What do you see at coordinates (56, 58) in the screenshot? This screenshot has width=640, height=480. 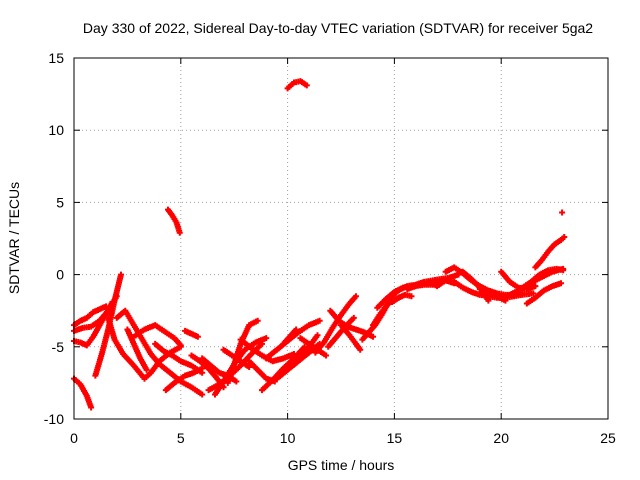 I see `y-tick-label: 15` at bounding box center [56, 58].